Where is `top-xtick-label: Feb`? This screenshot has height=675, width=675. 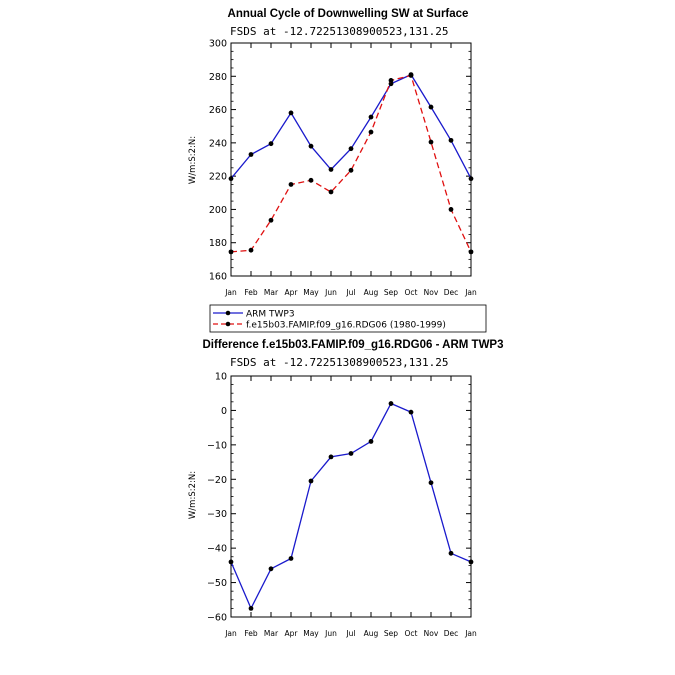 top-xtick-label: Feb is located at coordinates (251, 292).